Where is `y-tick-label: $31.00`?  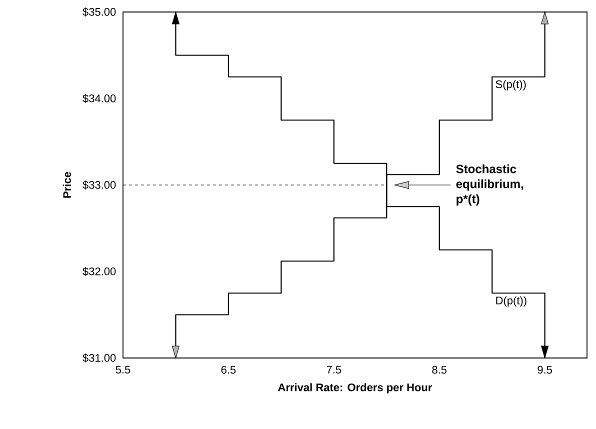 y-tick-label: $31.00 is located at coordinates (99, 358).